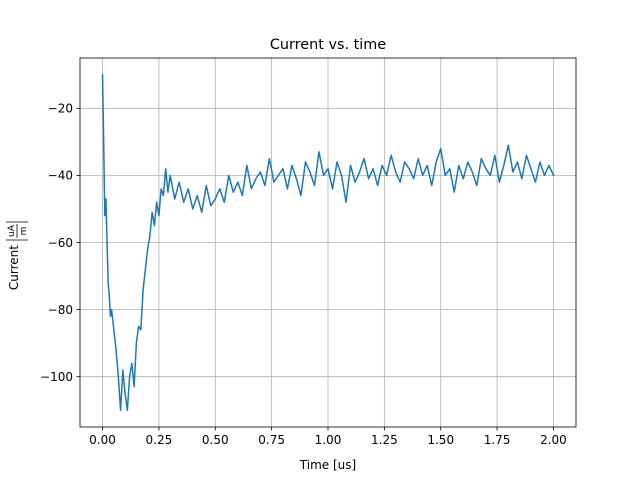  I want to click on x-tick-label: 0.50, so click(215, 440).